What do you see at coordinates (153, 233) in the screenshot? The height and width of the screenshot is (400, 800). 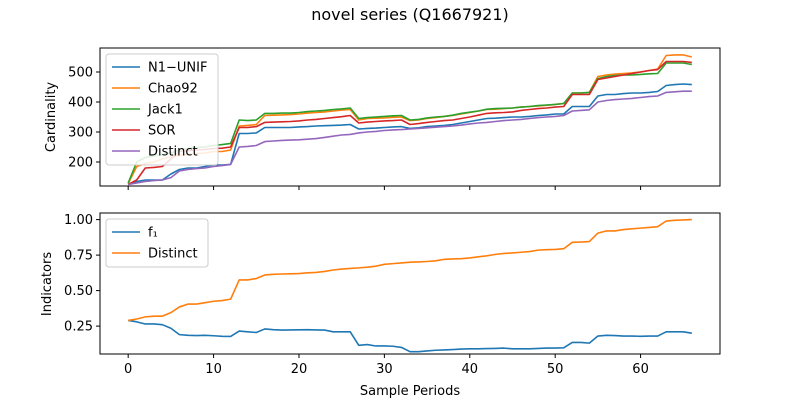 I see `indicators-legend-label-0: f₁` at bounding box center [153, 233].